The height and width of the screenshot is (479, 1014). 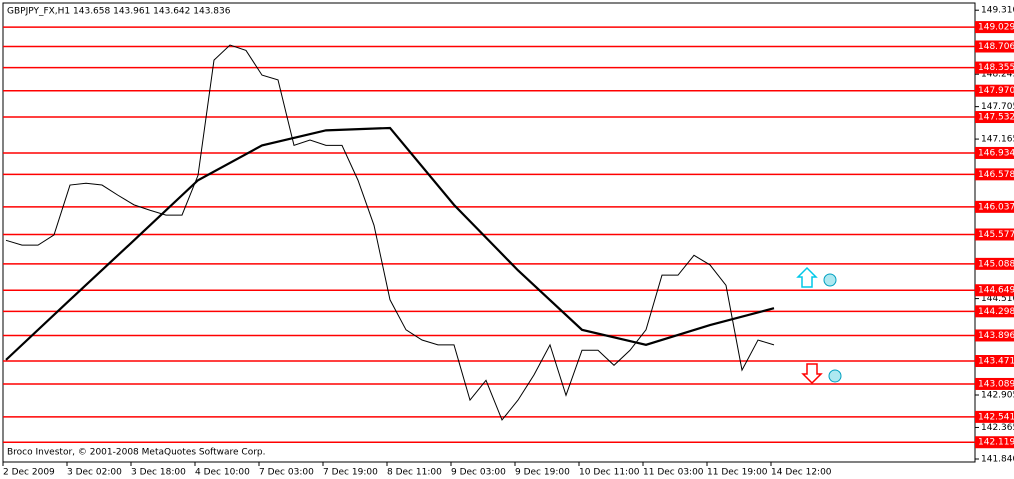 I want to click on x-tick-label: 11 Dec 03:00, so click(x=673, y=473).